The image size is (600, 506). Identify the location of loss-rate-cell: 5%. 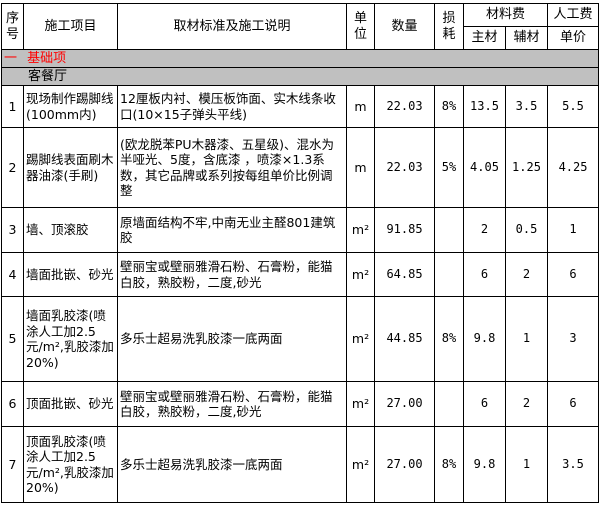
(449, 167).